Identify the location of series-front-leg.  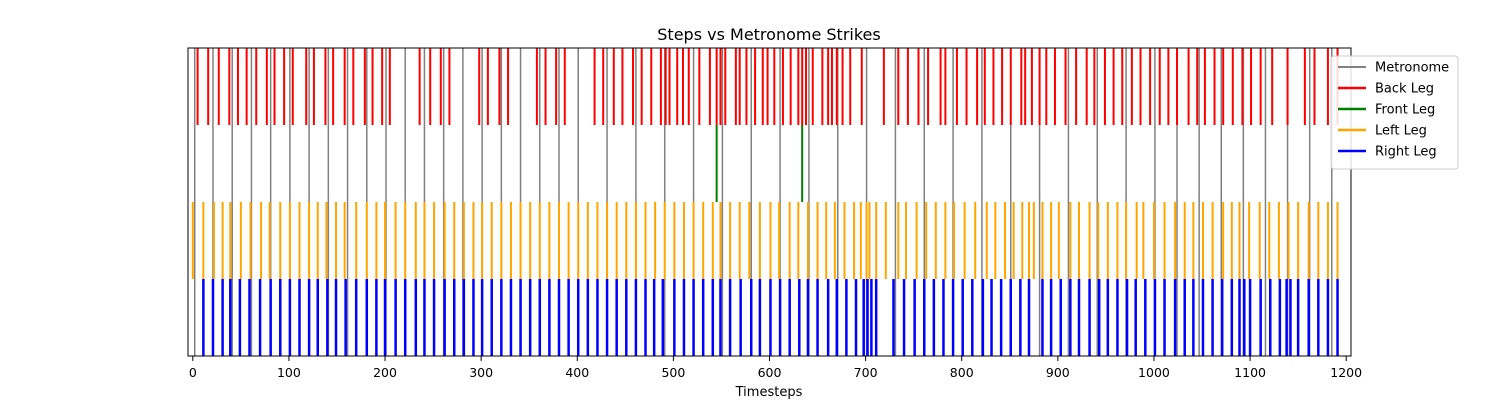
(759, 163).